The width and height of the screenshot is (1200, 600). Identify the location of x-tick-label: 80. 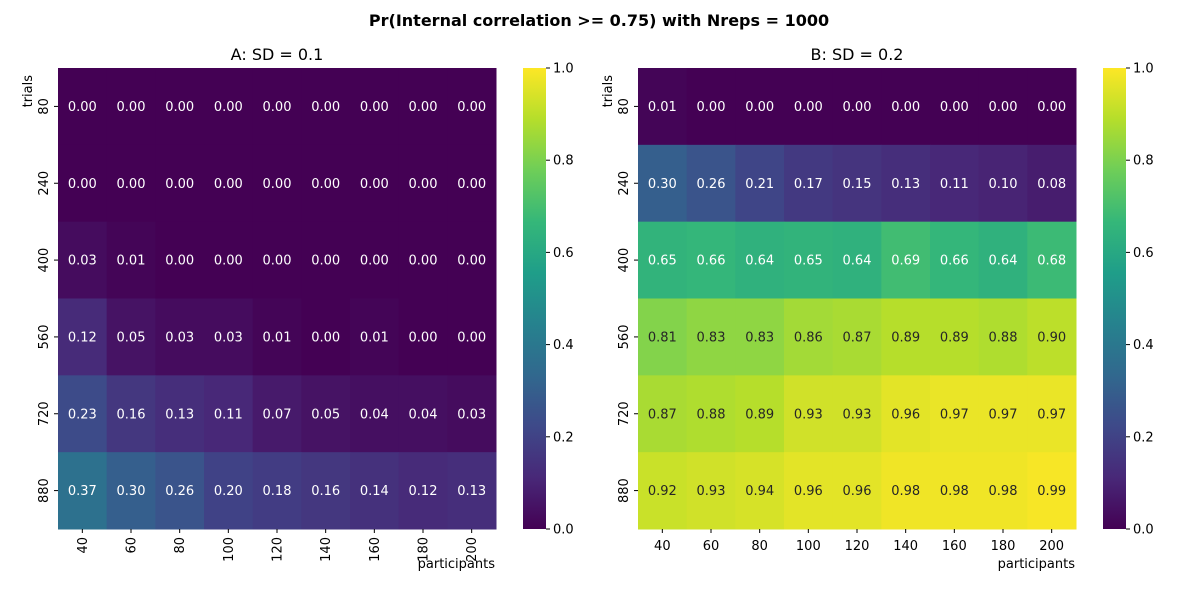
(180, 545).